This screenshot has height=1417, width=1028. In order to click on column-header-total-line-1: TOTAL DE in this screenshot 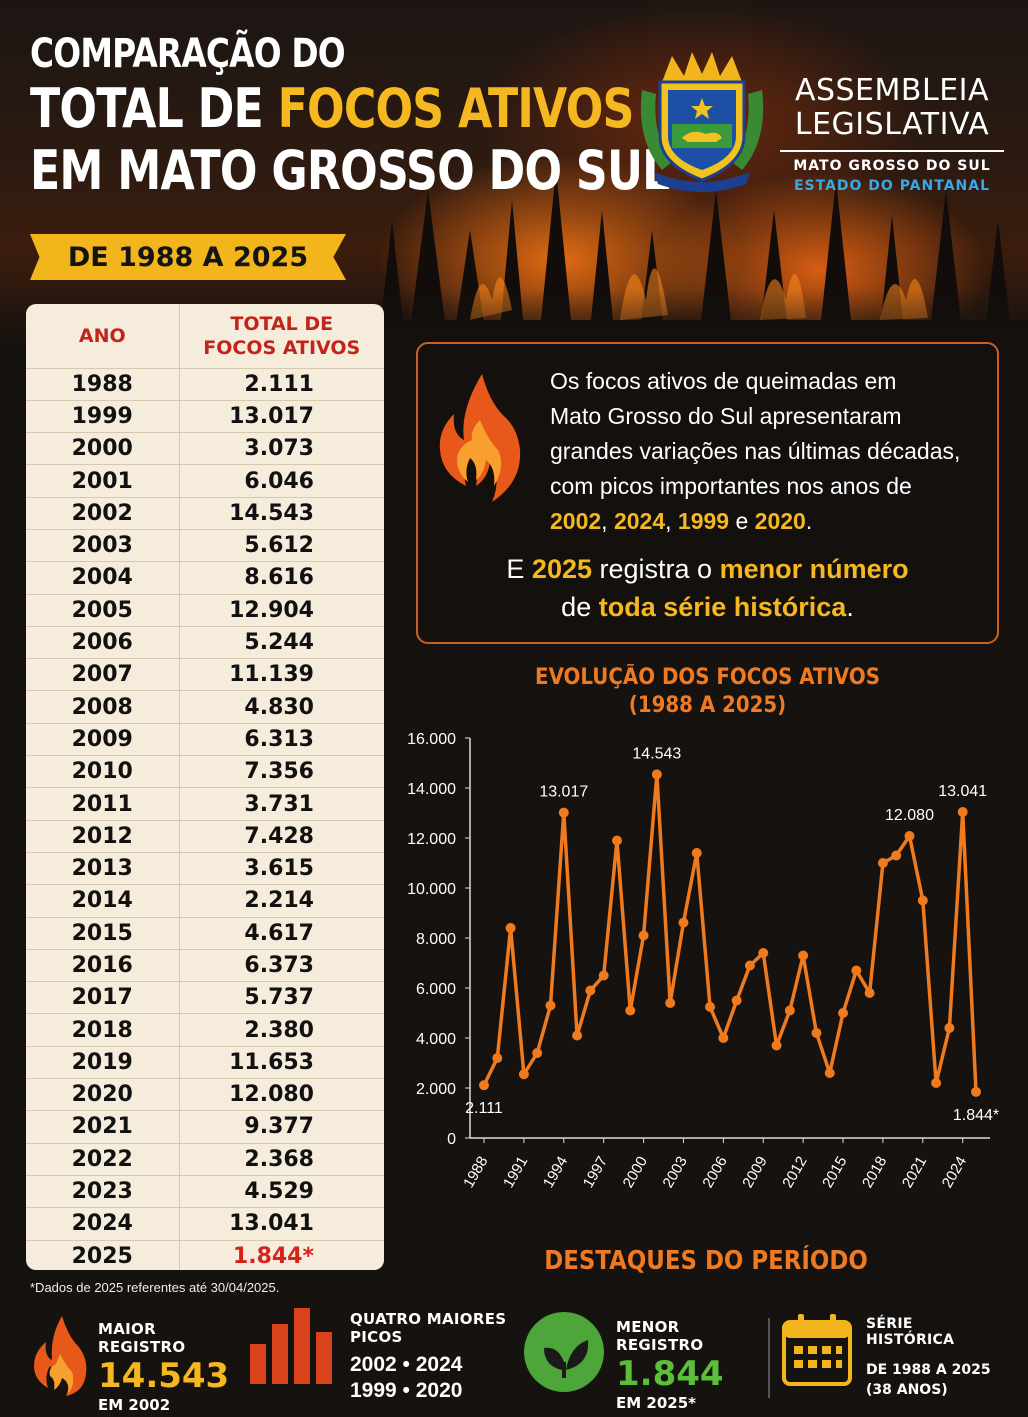, I will do `click(282, 323)`.